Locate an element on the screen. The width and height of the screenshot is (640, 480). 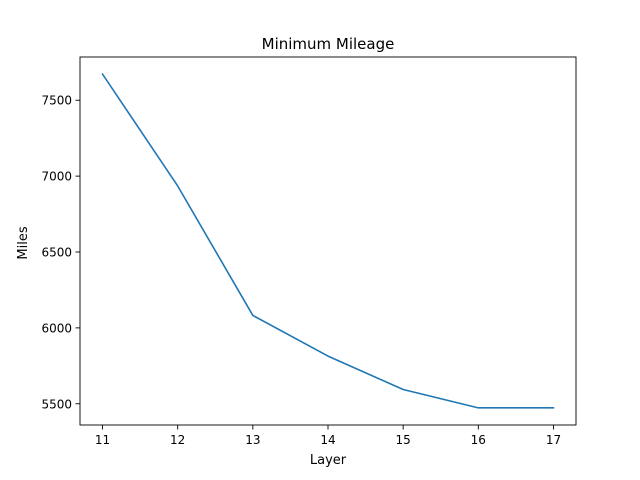
x-tick-label: 15 is located at coordinates (403, 440).